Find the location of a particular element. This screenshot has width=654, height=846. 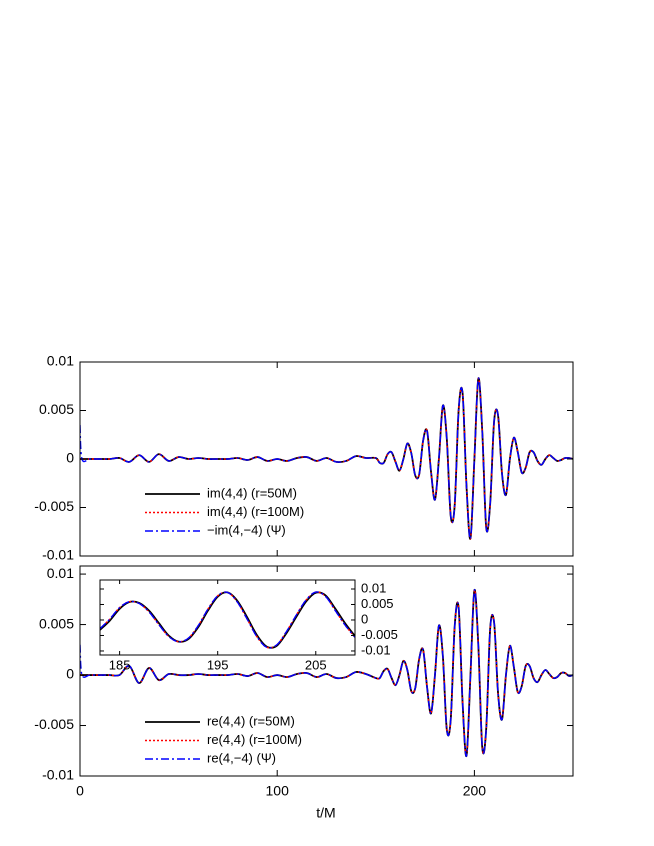

inset-background is located at coordinates (227, 617).